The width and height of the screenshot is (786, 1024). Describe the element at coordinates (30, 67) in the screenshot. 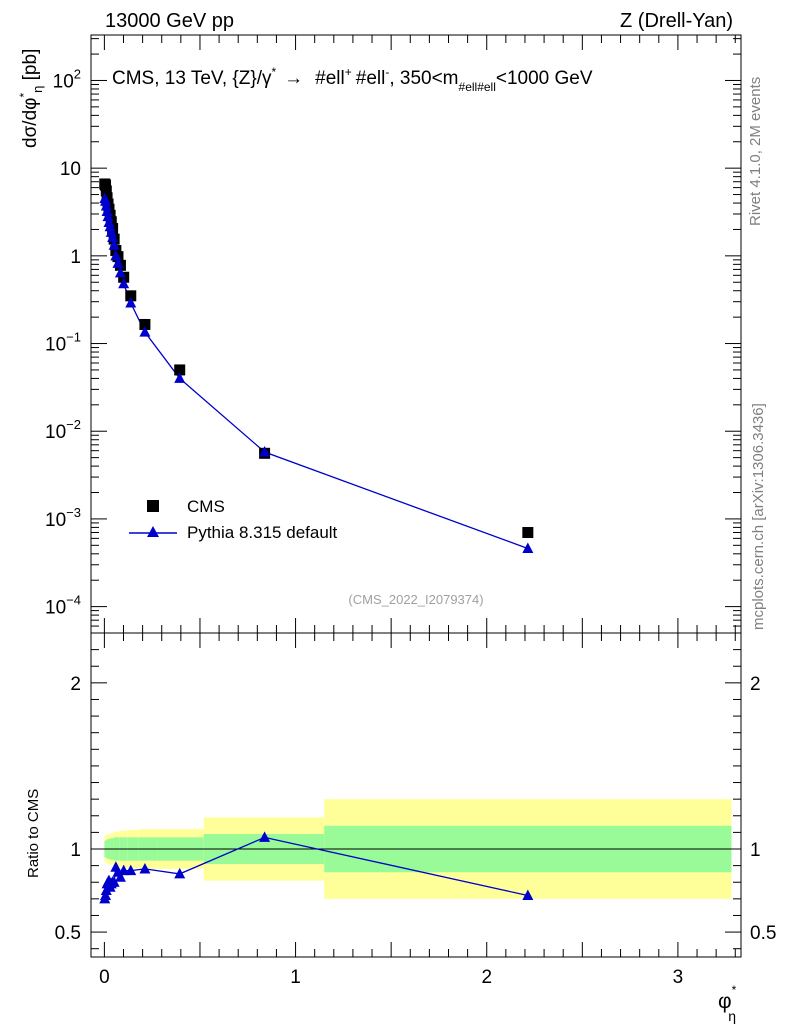

I see `ylabel-unit: [pb]` at that location.